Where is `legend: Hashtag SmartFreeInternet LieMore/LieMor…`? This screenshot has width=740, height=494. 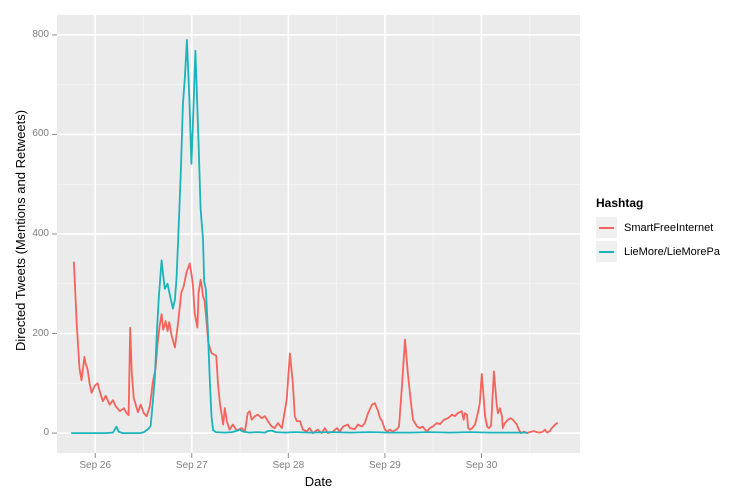
legend: Hashtag SmartFreeInternet LieMore/LieMor… is located at coordinates (658, 230).